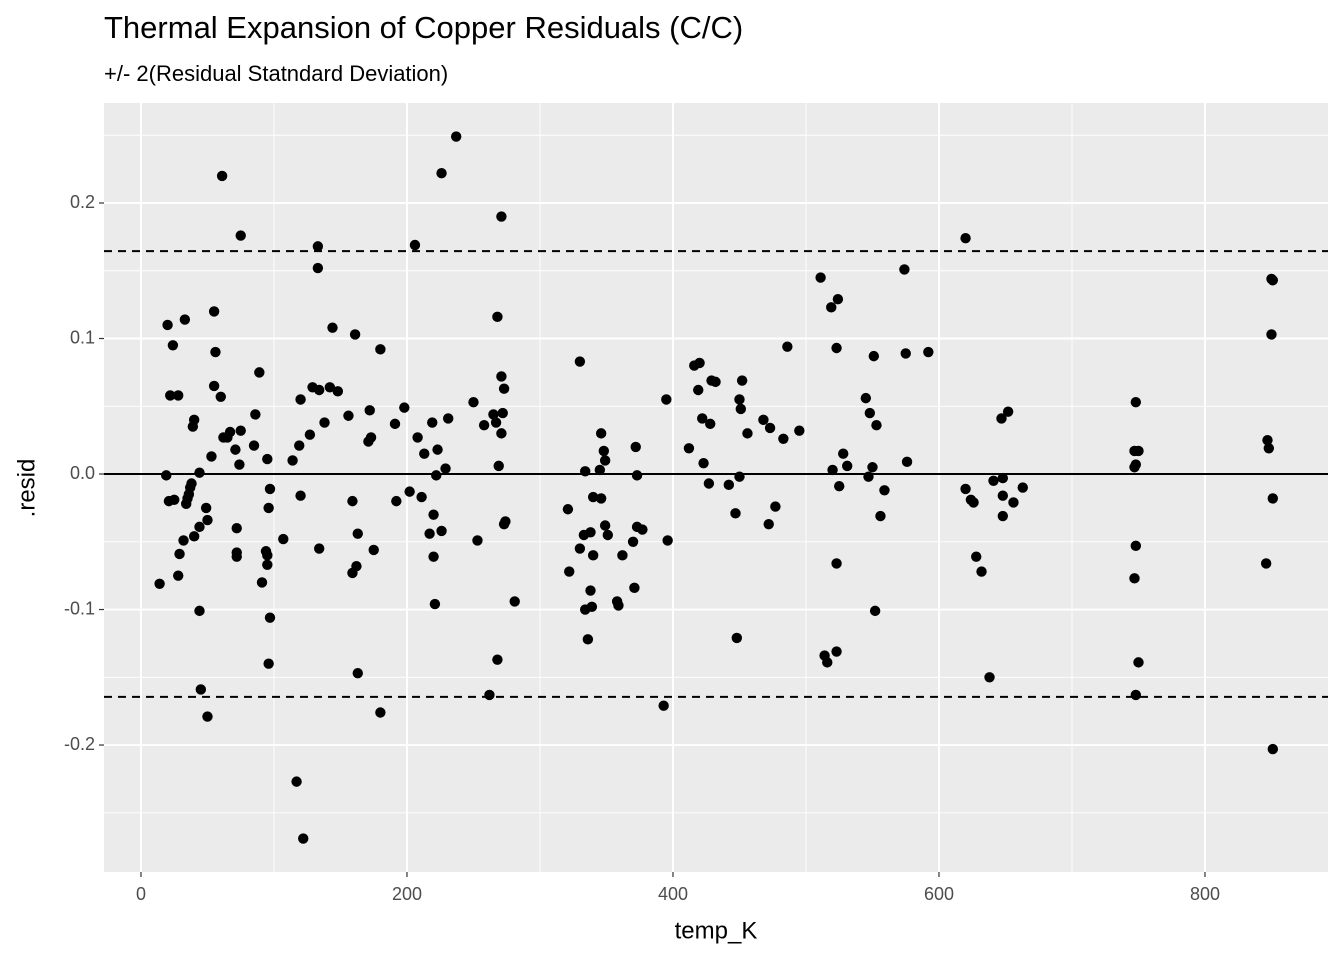 This screenshot has width=1344, height=960. I want to click on x-tick-label: 0, so click(141, 894).